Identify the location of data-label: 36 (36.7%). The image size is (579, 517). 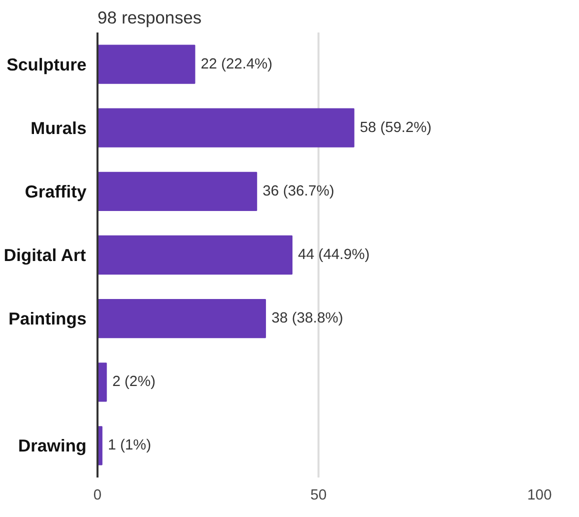
(298, 191).